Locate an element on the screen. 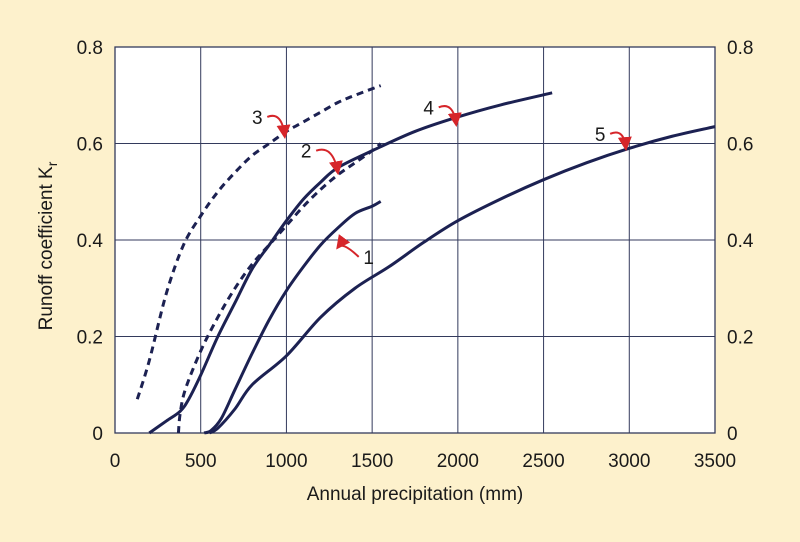  y-tick-label-right: 0.8 is located at coordinates (740, 48).